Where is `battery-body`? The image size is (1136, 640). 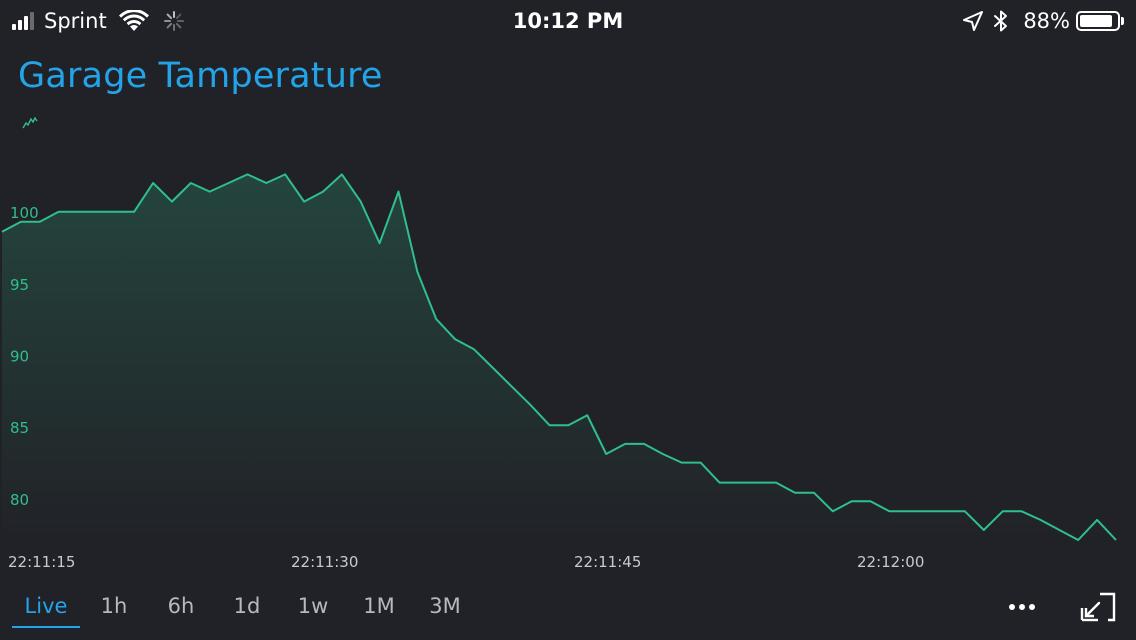
battery-body is located at coordinates (1098, 21).